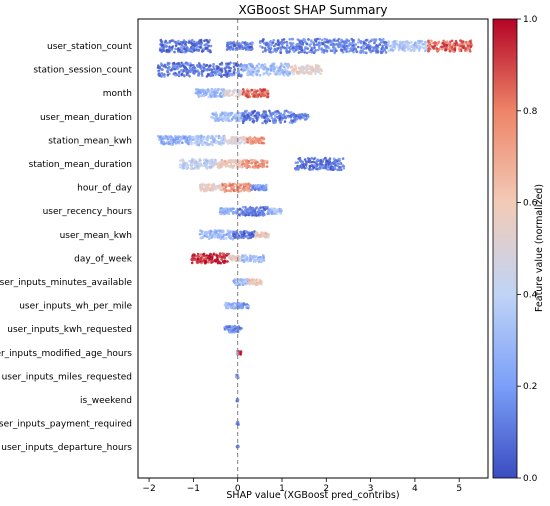 Image resolution: width=550 pixels, height=506 pixels. I want to click on colorbar-tick-label: 0.8, so click(530, 112).